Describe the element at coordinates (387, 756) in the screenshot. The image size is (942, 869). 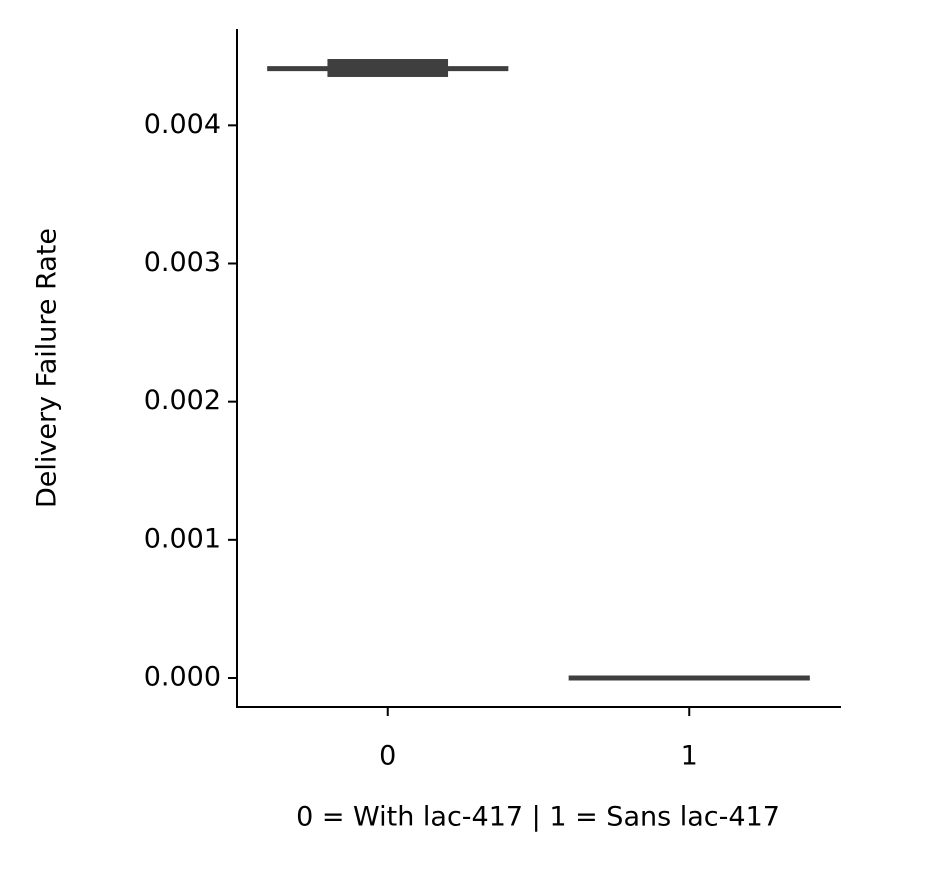
I see `x-tick-label: 0` at that location.